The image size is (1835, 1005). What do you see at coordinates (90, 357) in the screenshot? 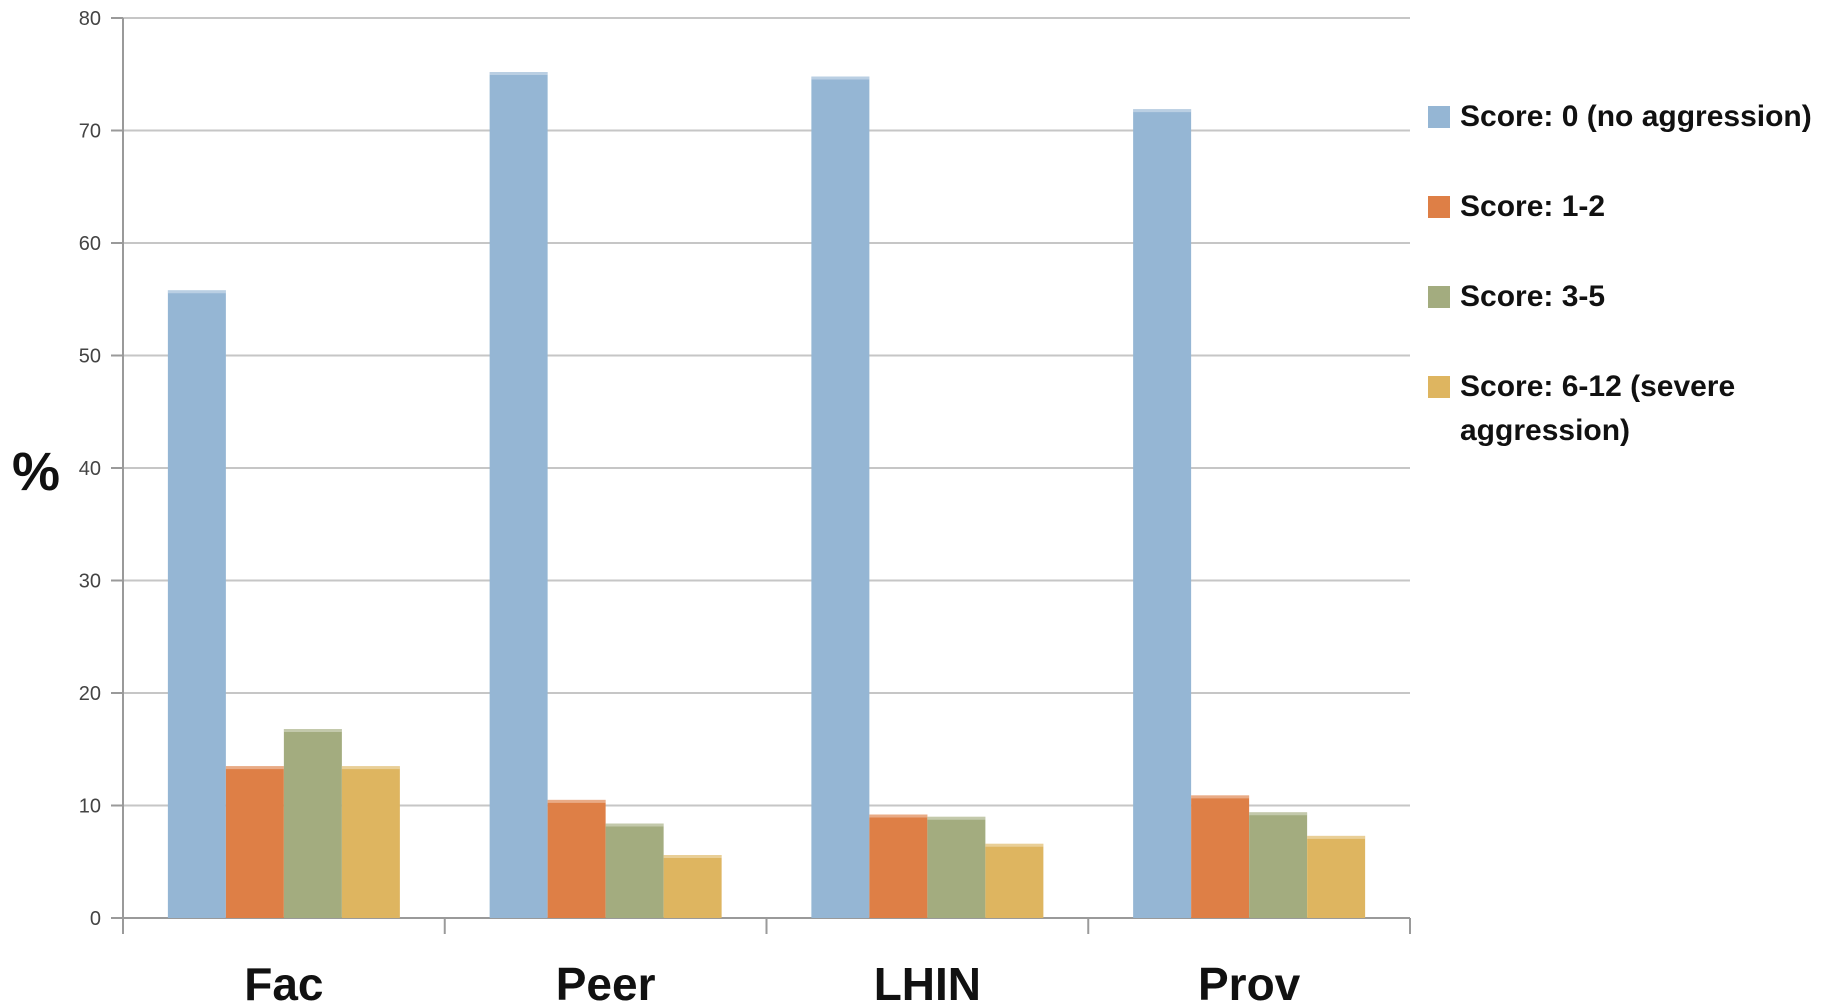
I see `y-tick-label: 50` at bounding box center [90, 357].